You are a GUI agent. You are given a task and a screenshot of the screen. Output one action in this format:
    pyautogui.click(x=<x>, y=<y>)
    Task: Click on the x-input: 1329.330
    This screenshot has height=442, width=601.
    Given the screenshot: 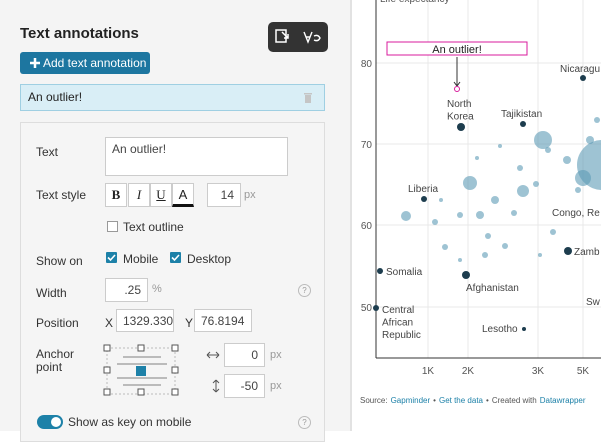 What is the action you would take?
    pyautogui.click(x=145, y=320)
    